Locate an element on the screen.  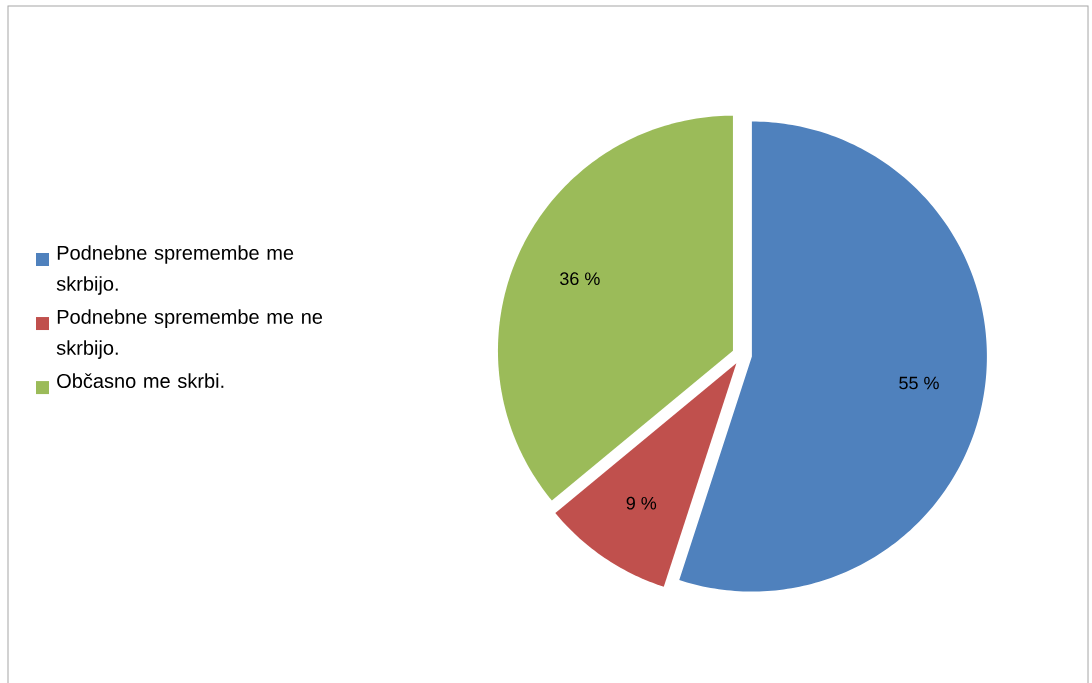
data-label: 36 % is located at coordinates (580, 279).